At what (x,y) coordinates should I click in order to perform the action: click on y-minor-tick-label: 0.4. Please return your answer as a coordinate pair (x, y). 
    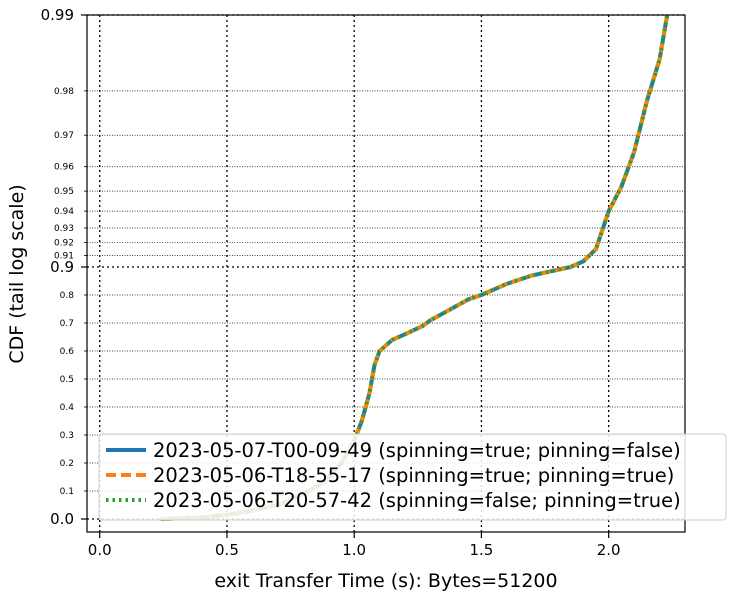
    Looking at the image, I should click on (67, 408).